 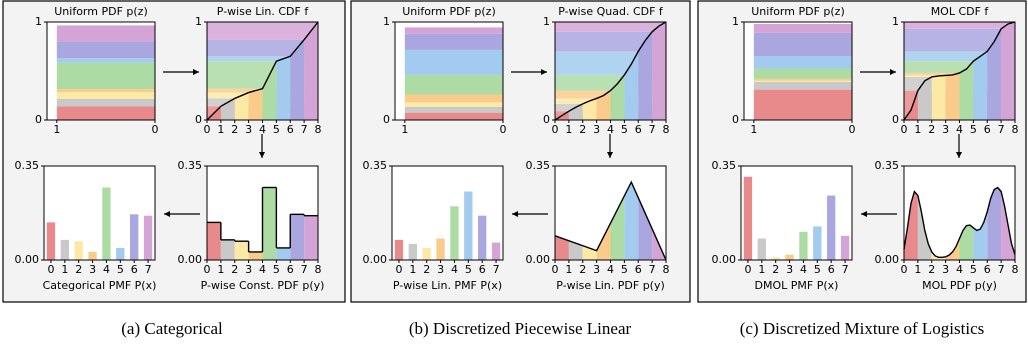 I want to click on chart-title: Uniform PDF p(z), so click(x=101, y=11).